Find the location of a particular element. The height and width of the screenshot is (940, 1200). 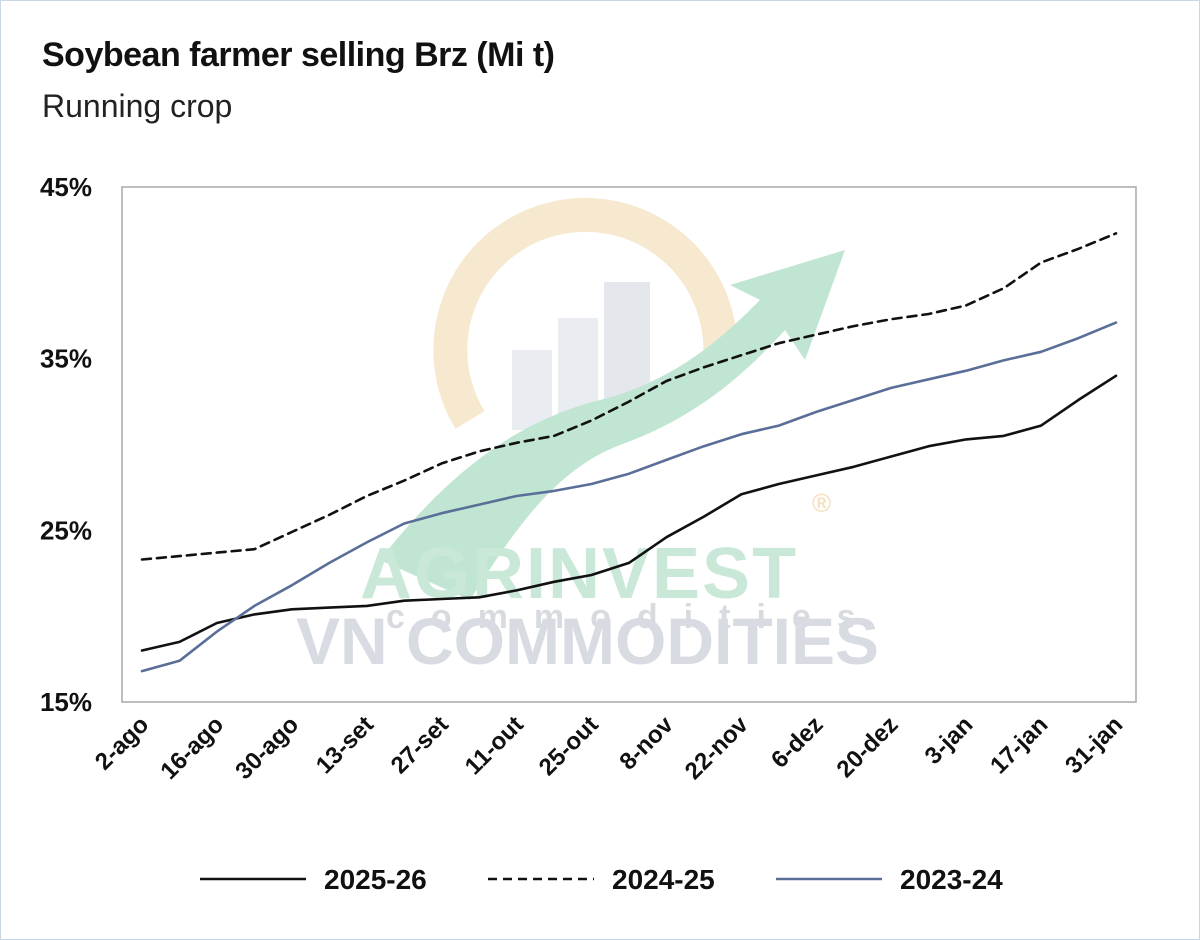

y-tick-label: 35% is located at coordinates (66, 359).